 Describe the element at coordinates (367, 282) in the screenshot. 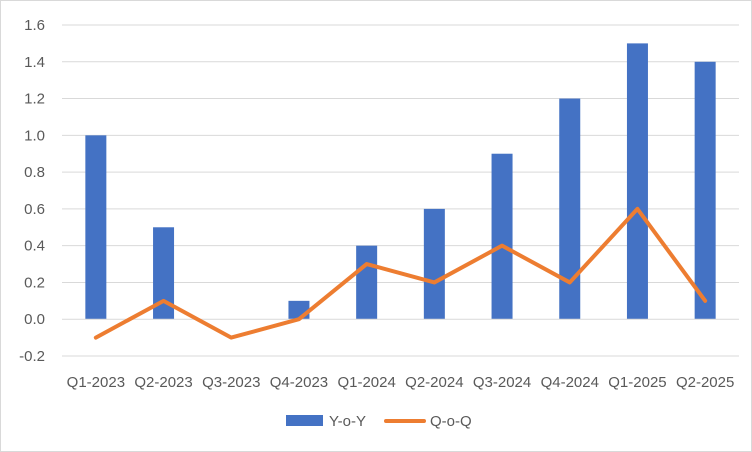

I see `bar-yoy-q1-2024` at that location.